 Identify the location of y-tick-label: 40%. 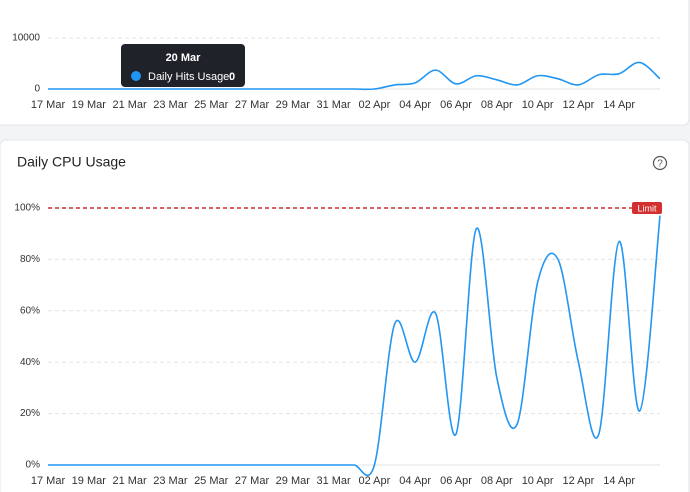
(30, 362).